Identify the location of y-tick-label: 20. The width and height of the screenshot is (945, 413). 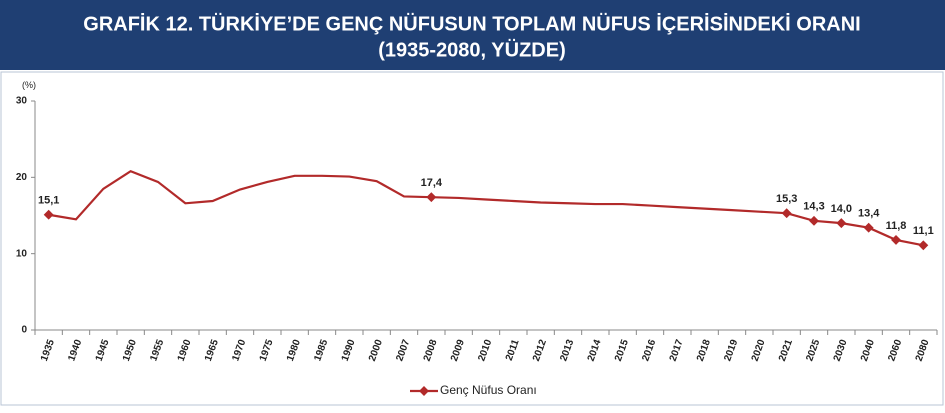
(22, 177).